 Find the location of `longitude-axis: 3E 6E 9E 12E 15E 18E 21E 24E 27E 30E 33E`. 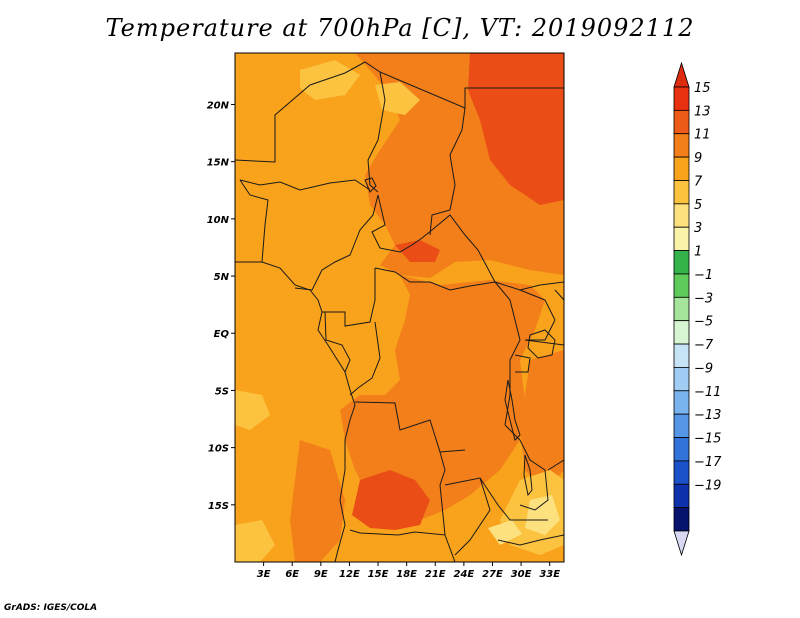

longitude-axis: 3E 6E 9E 12E 15E 18E 21E 24E 27E 30E 33E is located at coordinates (408, 571).